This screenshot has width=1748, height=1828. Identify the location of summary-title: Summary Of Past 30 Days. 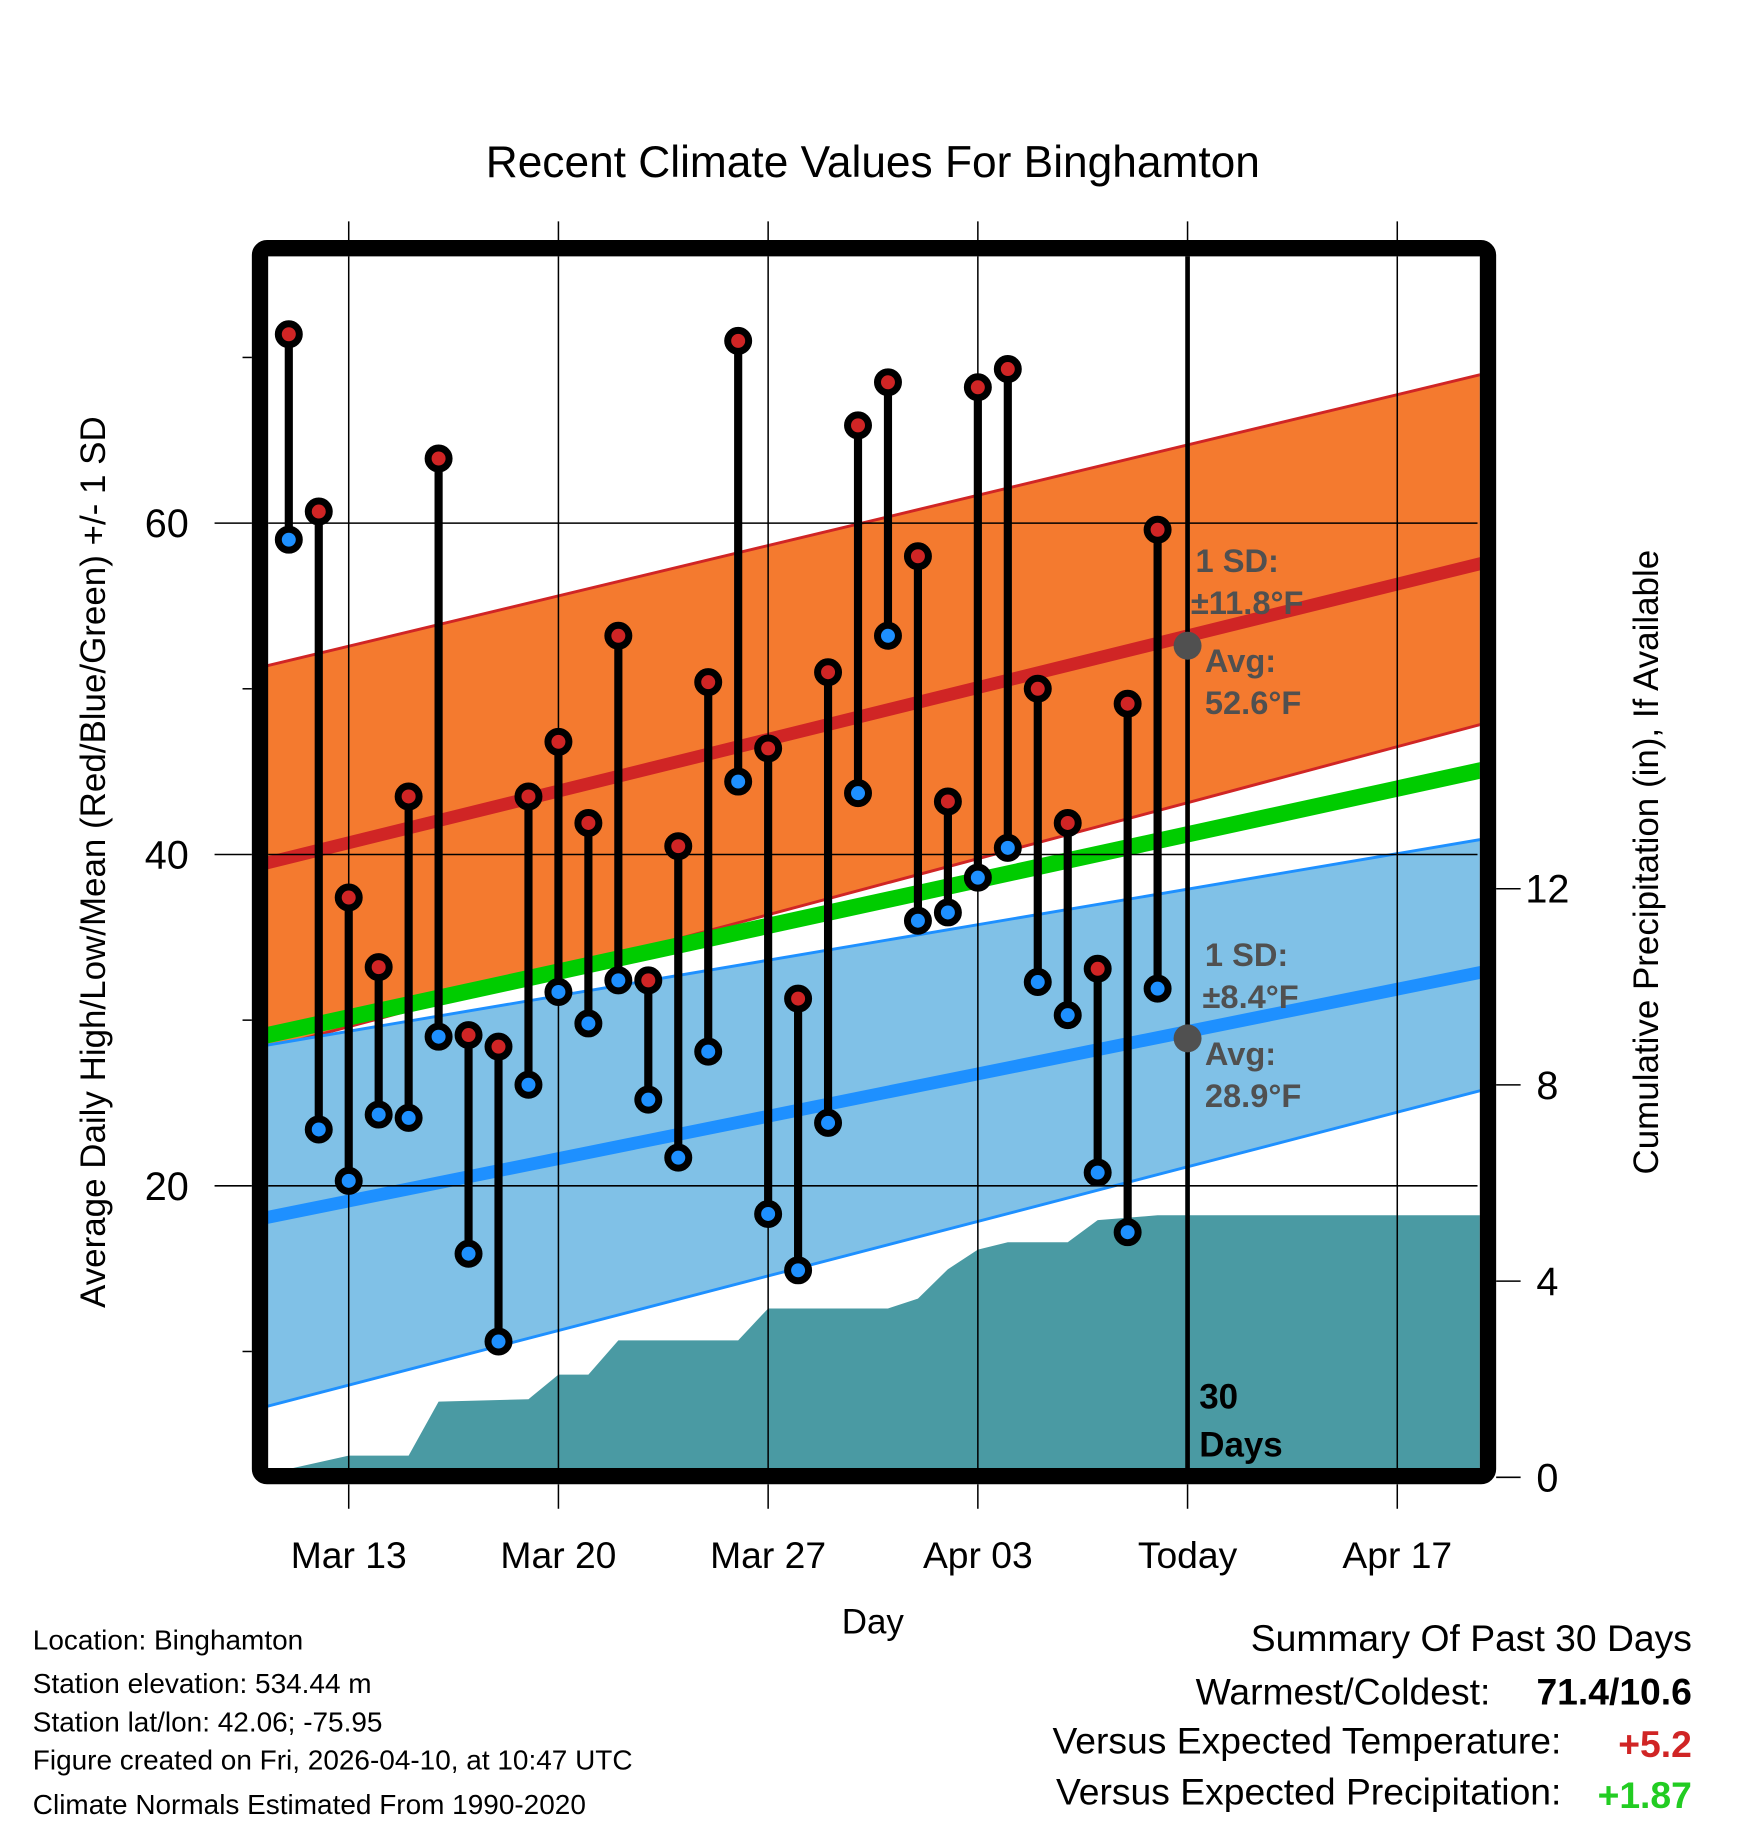
(1471, 1638).